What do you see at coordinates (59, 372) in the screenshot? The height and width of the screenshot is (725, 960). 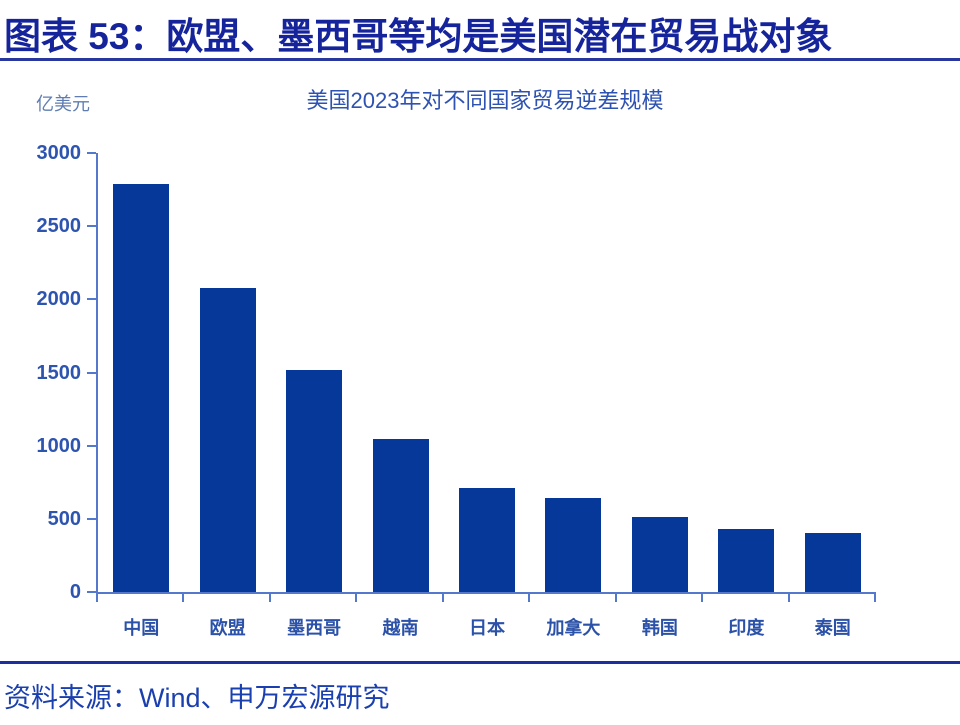 I see `y-axis-tick-label: 1500` at bounding box center [59, 372].